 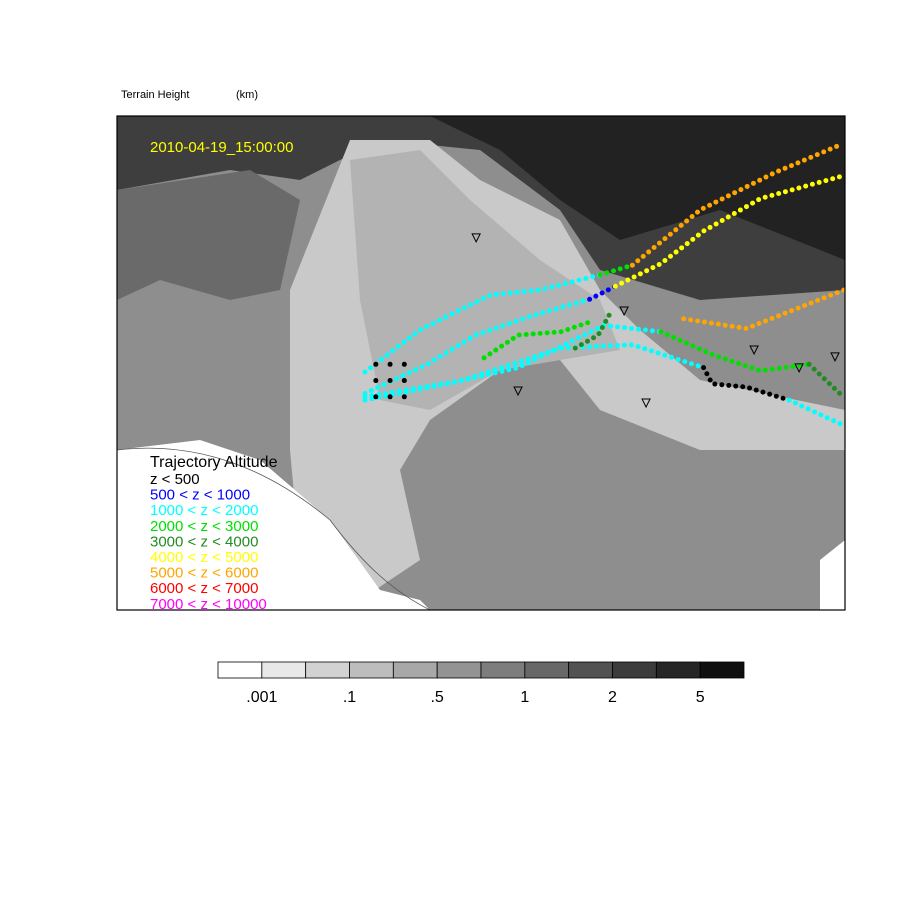 I want to click on colorbar-label: 1, so click(x=524, y=697).